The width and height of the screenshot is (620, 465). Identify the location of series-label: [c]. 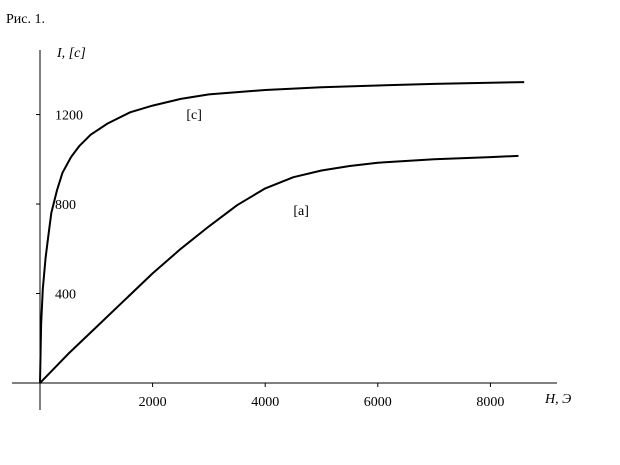
(194, 115).